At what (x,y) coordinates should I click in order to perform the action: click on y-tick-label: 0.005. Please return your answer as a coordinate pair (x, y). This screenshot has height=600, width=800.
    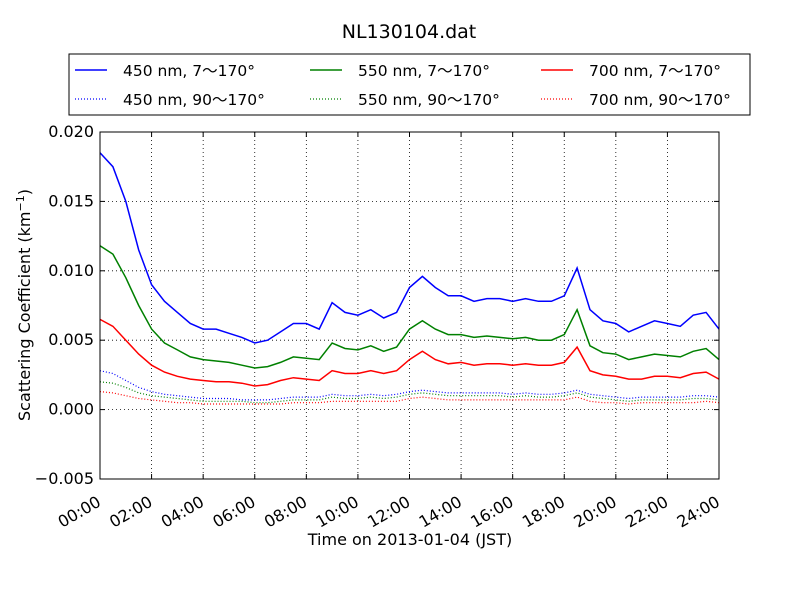
    Looking at the image, I should click on (71, 339).